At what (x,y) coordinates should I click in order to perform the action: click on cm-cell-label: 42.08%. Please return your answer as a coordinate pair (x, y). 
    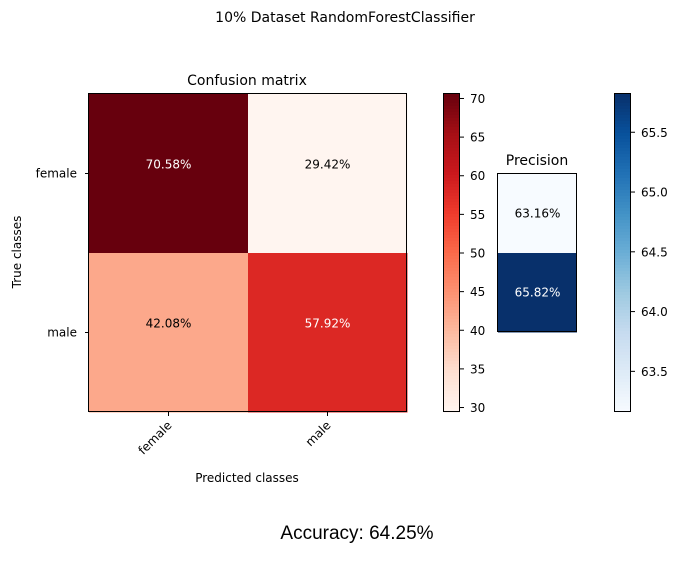
    Looking at the image, I should click on (169, 324).